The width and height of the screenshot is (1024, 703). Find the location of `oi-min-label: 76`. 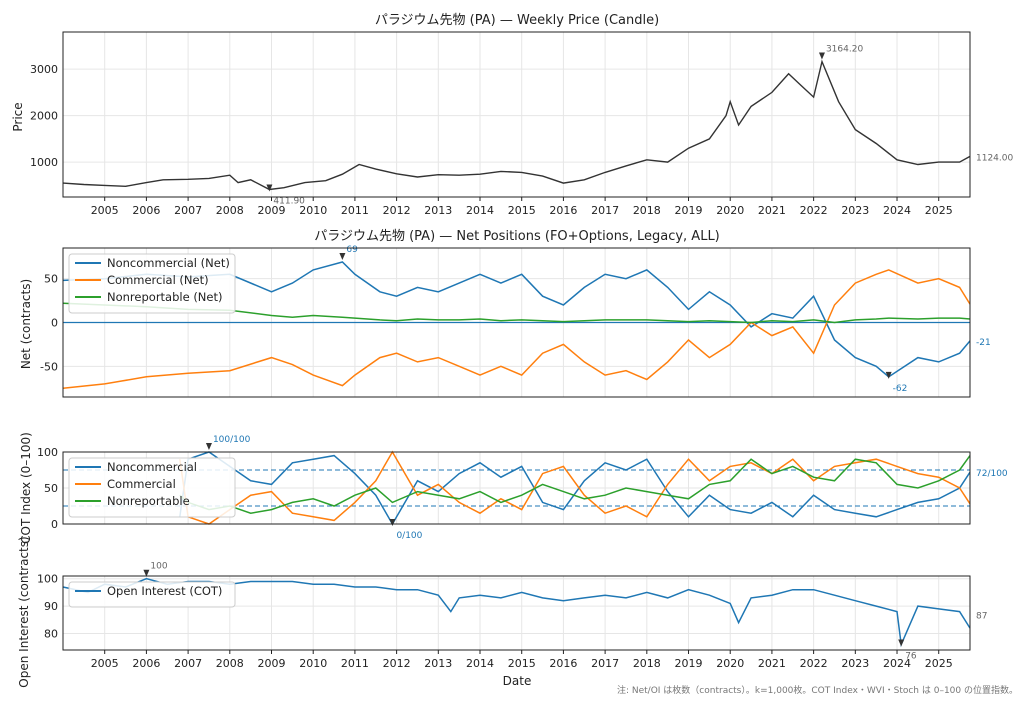

oi-min-label: 76 is located at coordinates (911, 657).